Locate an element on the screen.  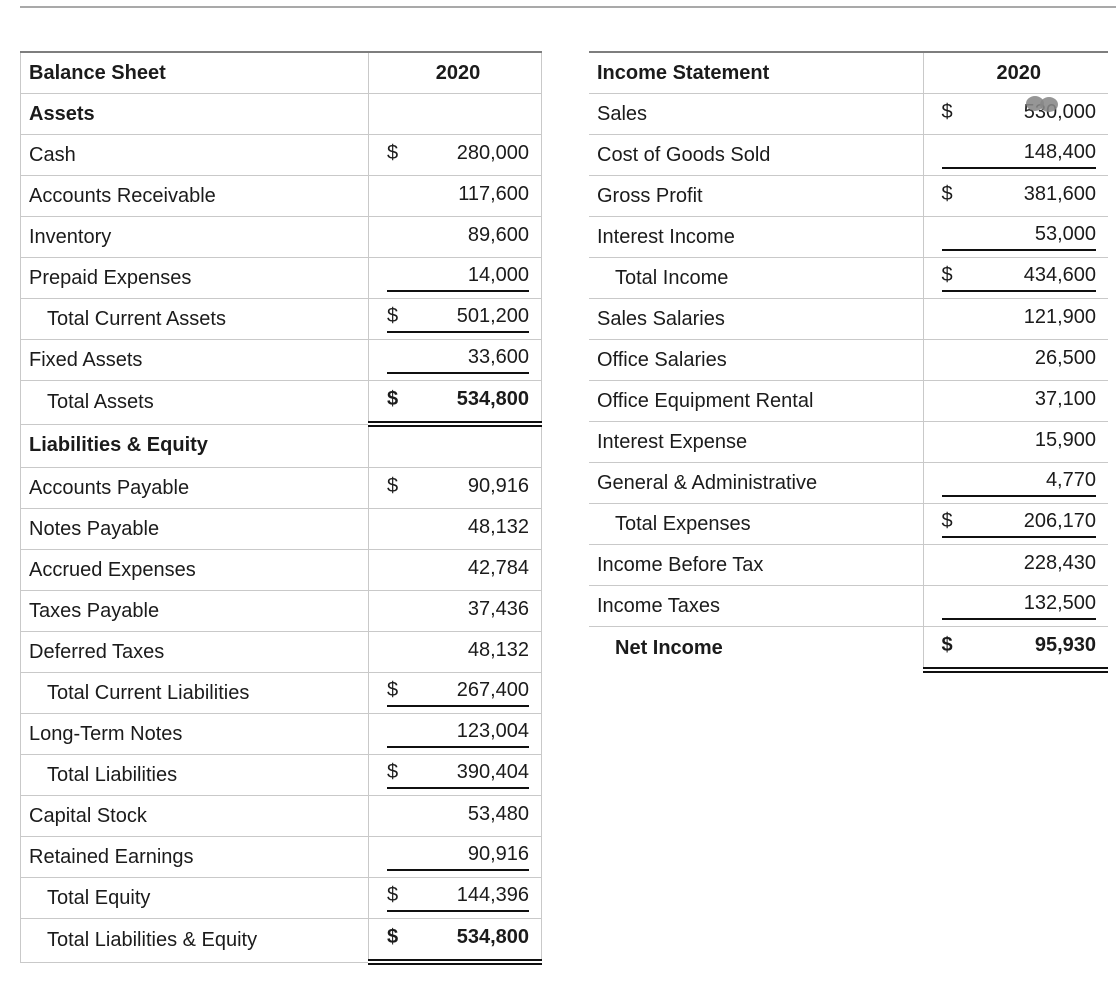
table-row: Capital Stock 53,480 is located at coordinates (281, 816).